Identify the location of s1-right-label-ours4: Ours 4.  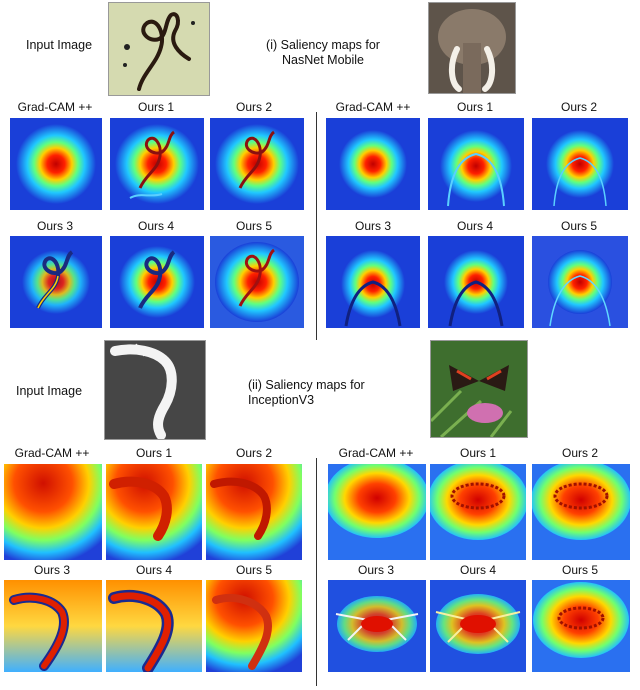
(474, 226).